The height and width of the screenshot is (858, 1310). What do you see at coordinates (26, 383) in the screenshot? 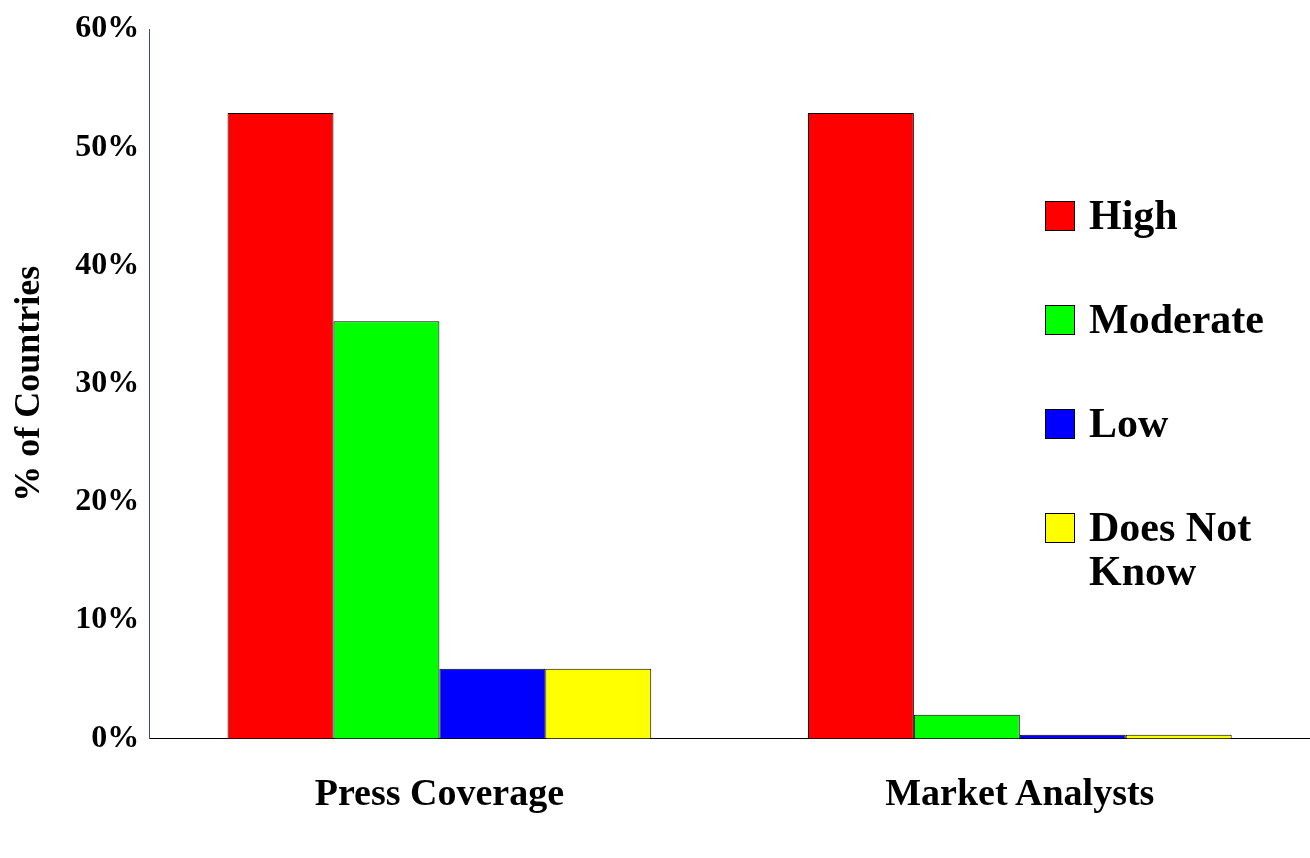
I see `y-axis-title: % of Countries` at bounding box center [26, 383].